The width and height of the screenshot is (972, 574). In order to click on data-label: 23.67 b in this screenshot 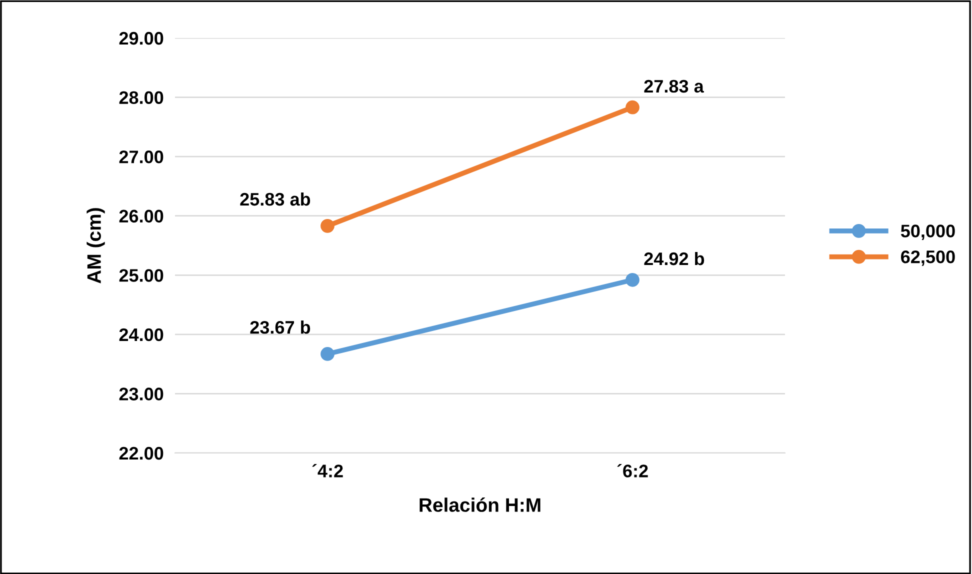, I will do `click(280, 327)`.